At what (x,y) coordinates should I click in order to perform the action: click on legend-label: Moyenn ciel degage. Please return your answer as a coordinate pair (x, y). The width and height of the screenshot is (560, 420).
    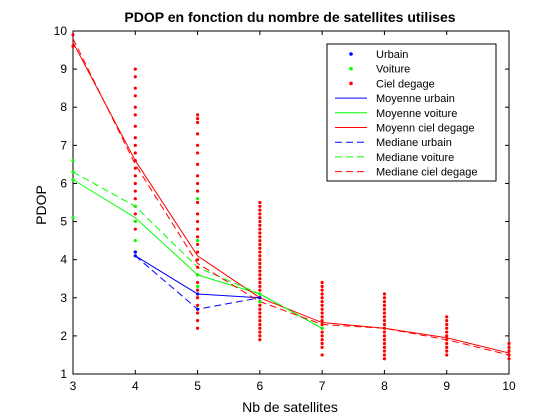
    Looking at the image, I should click on (425, 129).